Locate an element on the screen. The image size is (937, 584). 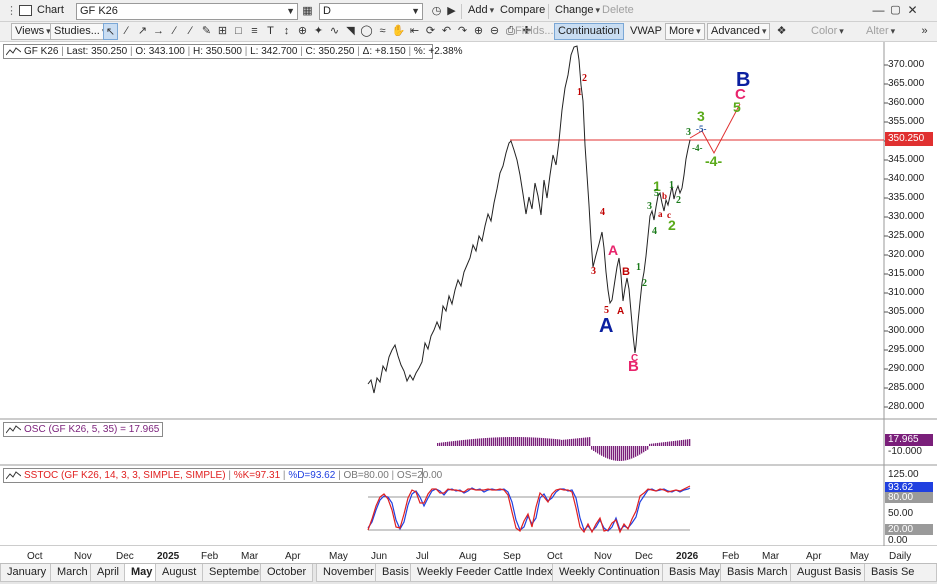
tab-april: April is located at coordinates (108, 573).